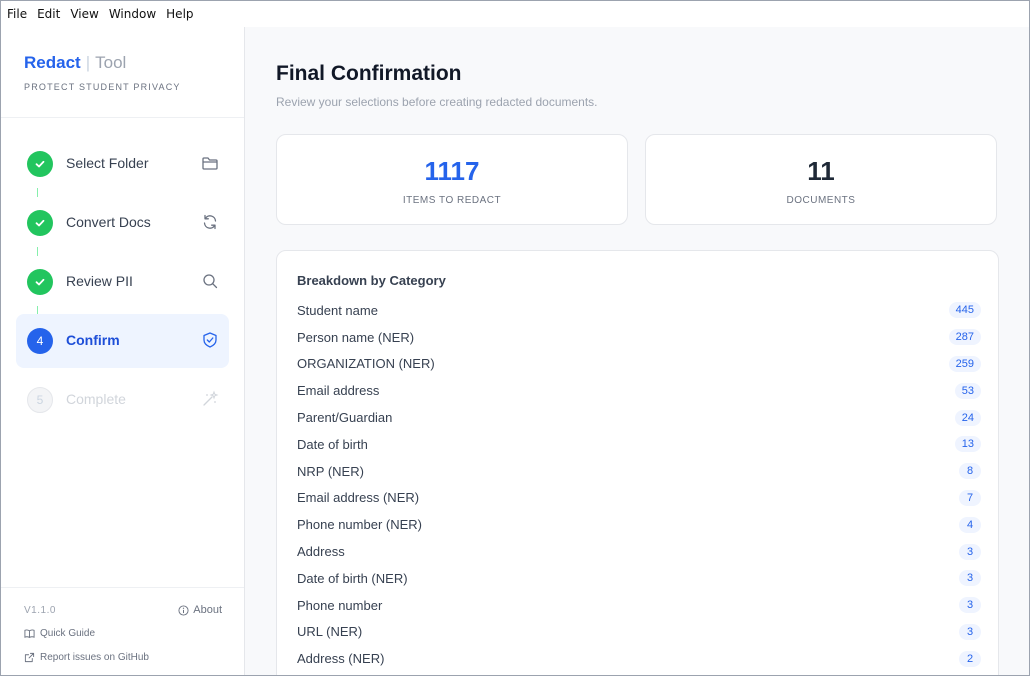 The width and height of the screenshot is (1030, 676). Describe the element at coordinates (639, 658) in the screenshot. I see `category-row: Address (NER) 2` at that location.